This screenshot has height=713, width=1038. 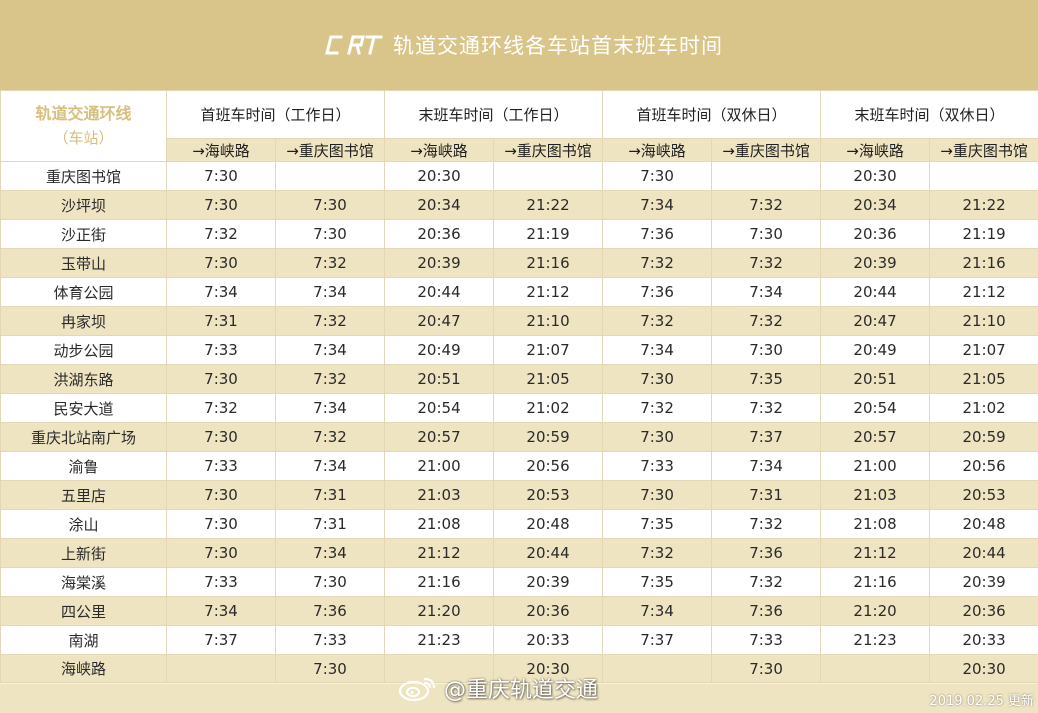 What do you see at coordinates (83, 495) in the screenshot?
I see `station-name-cell: 五里店` at bounding box center [83, 495].